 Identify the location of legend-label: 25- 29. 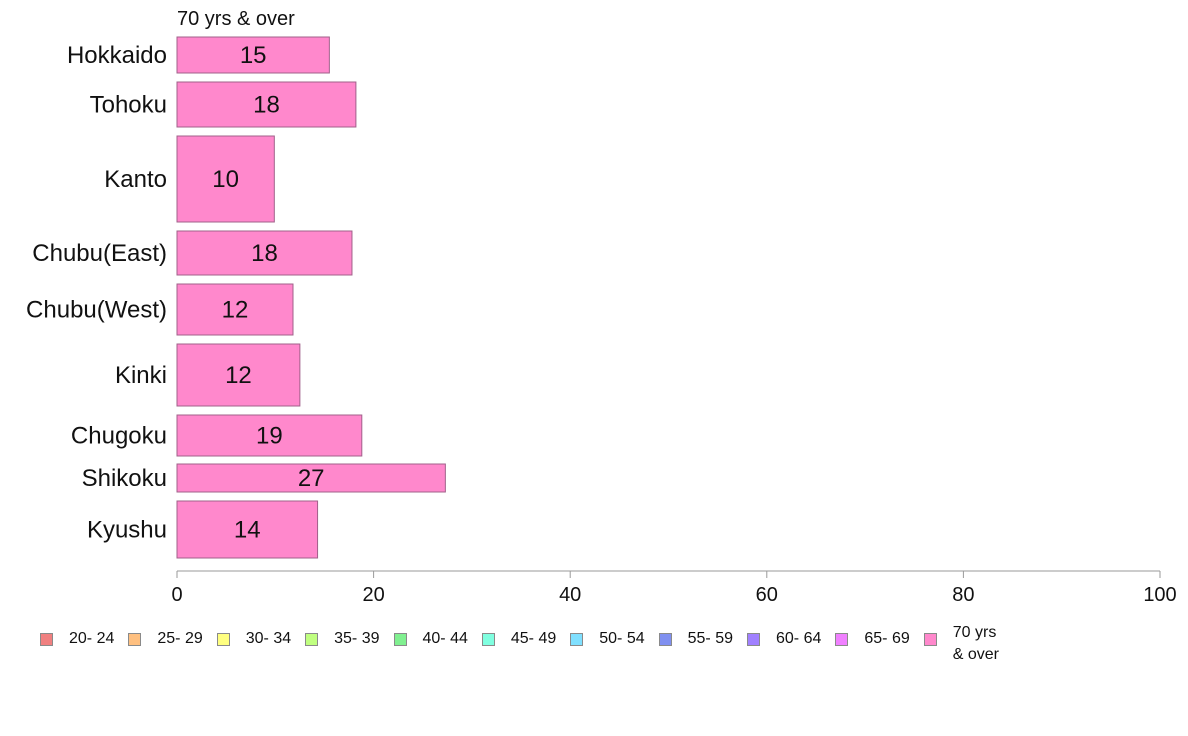
(180, 638).